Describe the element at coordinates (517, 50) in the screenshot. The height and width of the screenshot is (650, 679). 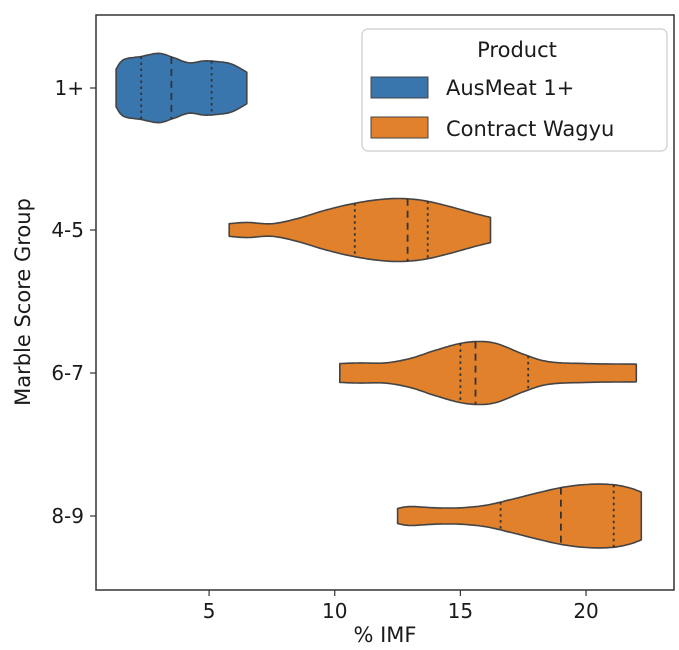
I see `legend-title: Product` at that location.